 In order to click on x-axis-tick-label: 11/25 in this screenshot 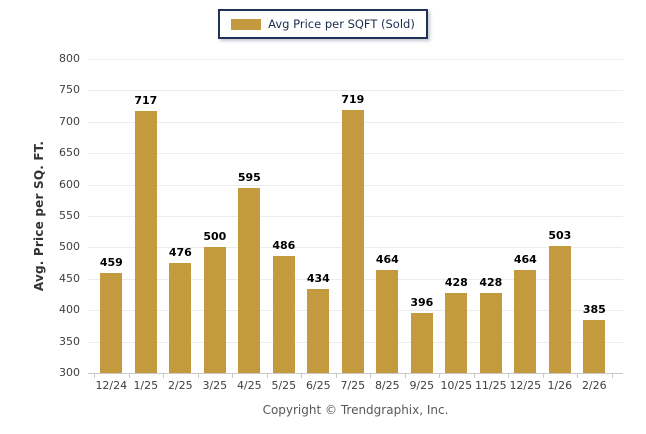, I will do `click(490, 385)`.